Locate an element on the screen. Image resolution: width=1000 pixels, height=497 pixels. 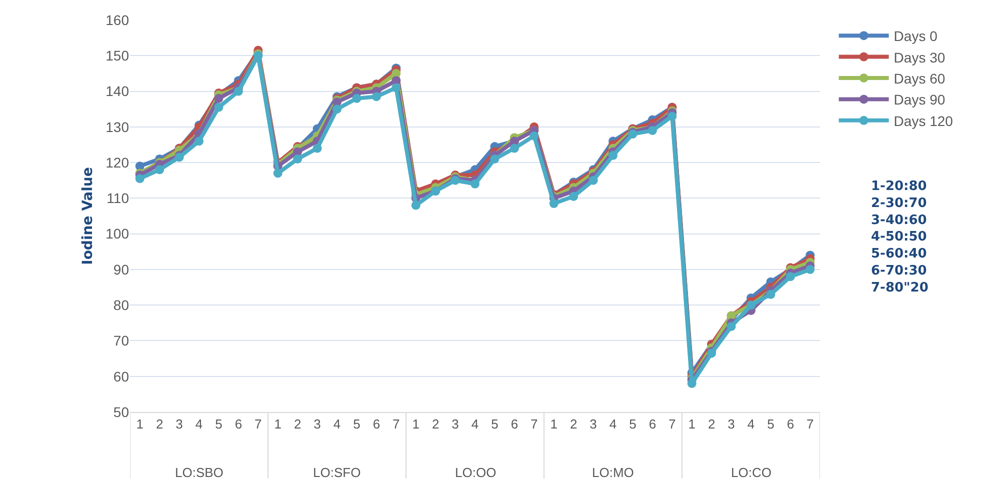
text: LO:MO is located at coordinates (613, 472).